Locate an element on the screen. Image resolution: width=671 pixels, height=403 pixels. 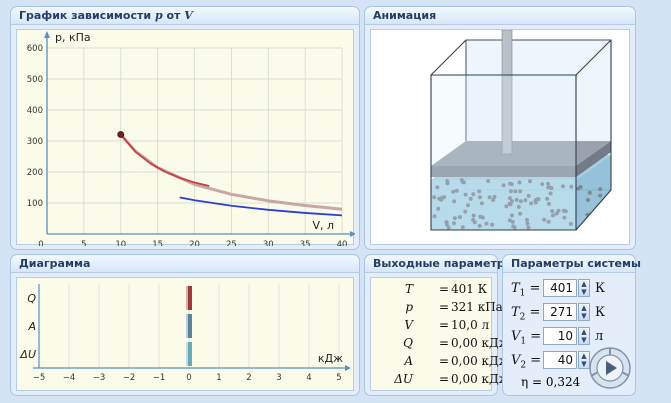
v2-spinner: ▲ ▼ is located at coordinates (584, 360).